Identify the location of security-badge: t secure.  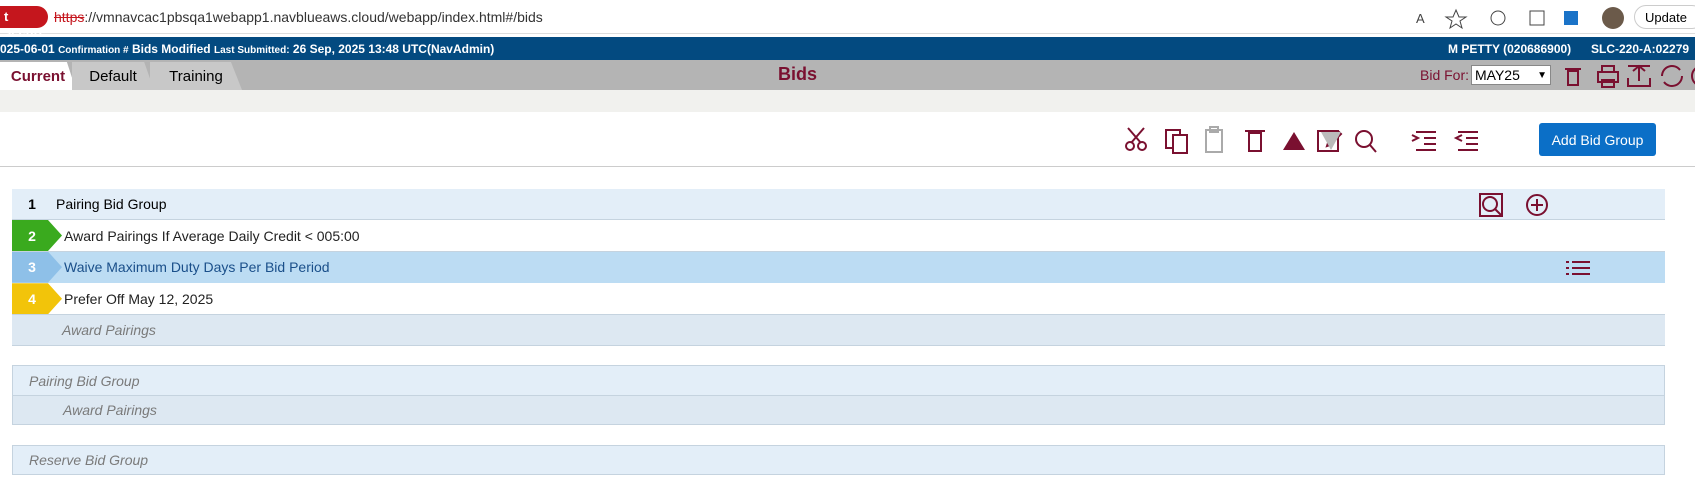
(24, 22).